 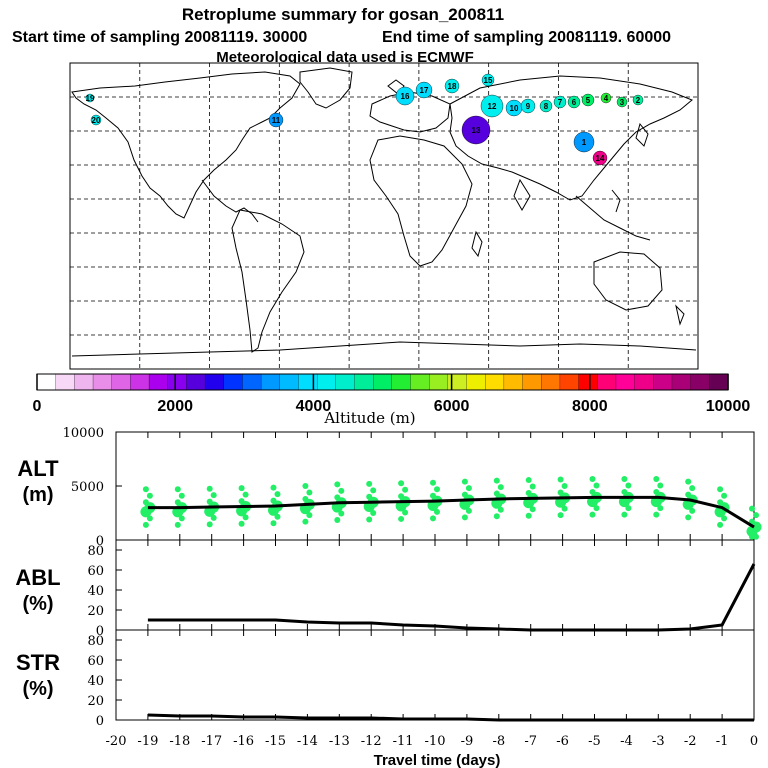 I want to click on plume-label: 4, so click(x=606, y=98).